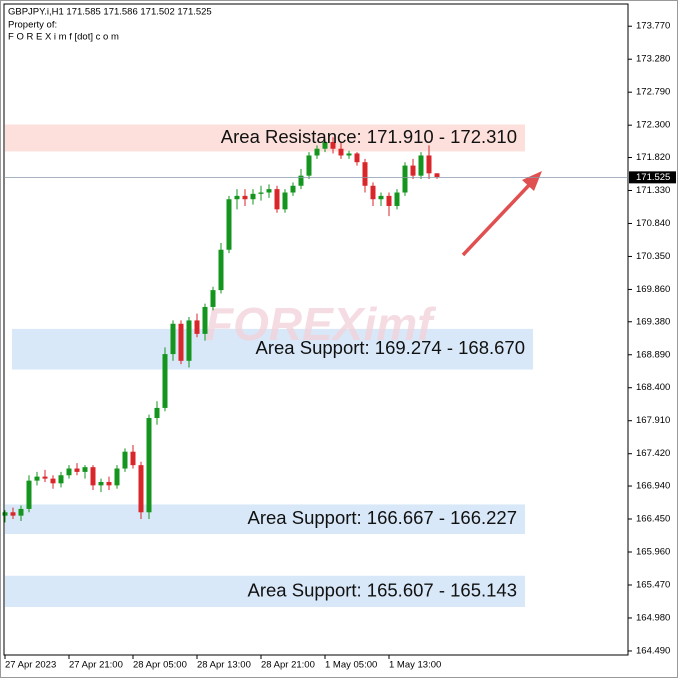 This screenshot has height=678, width=678. I want to click on y-tick-label: 173.280, so click(653, 59).